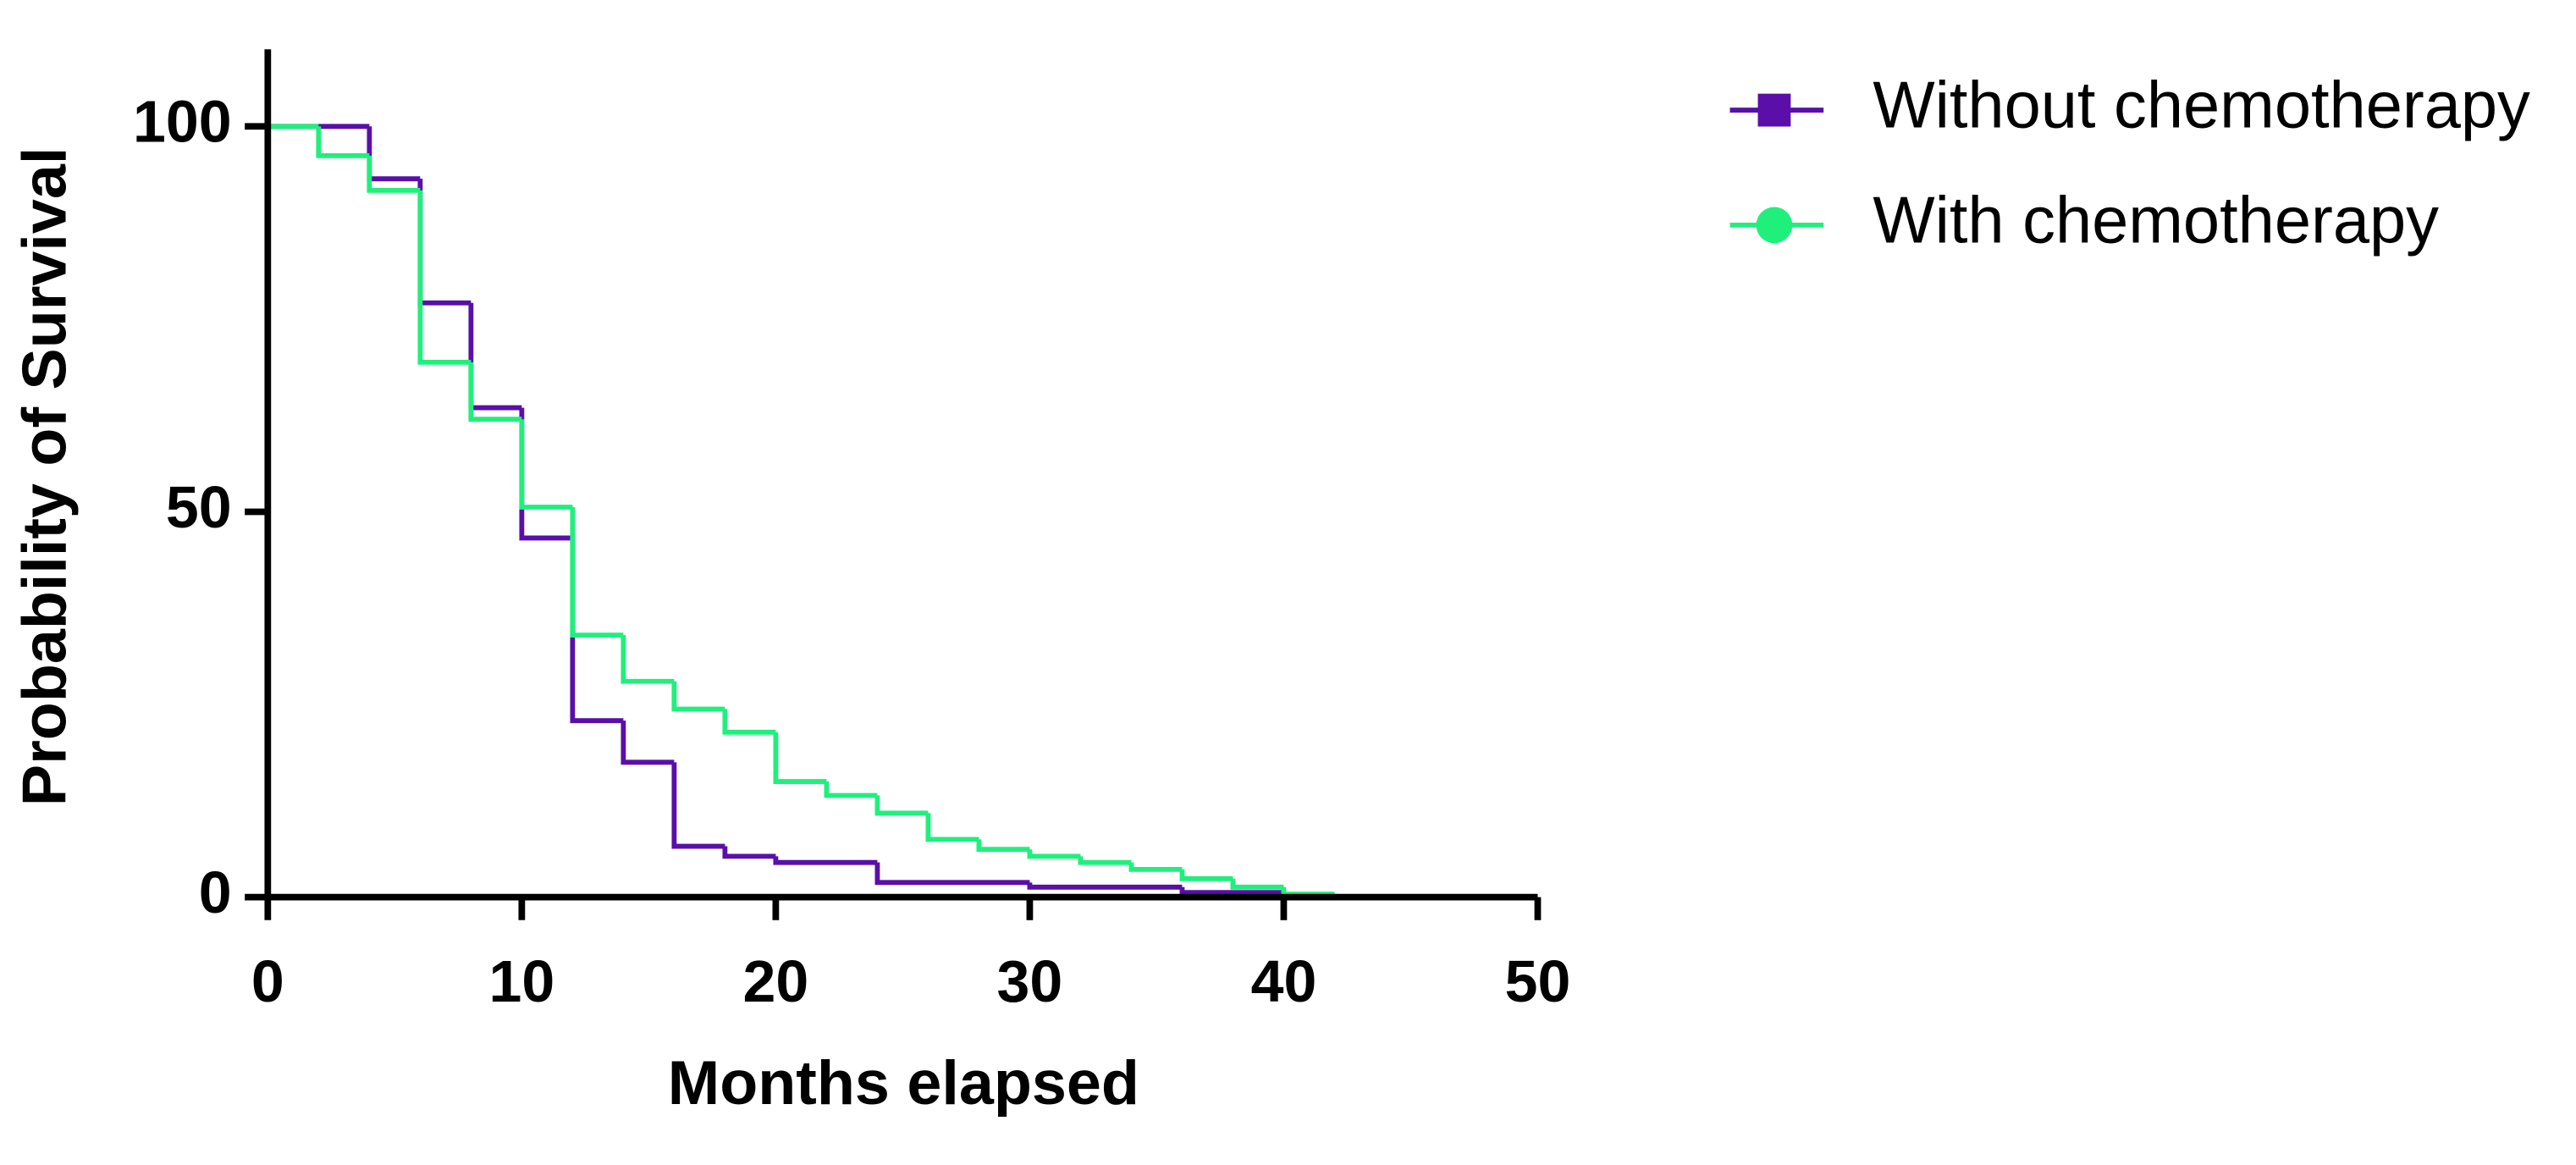  I want to click on x-tick-label: 10, so click(522, 981).